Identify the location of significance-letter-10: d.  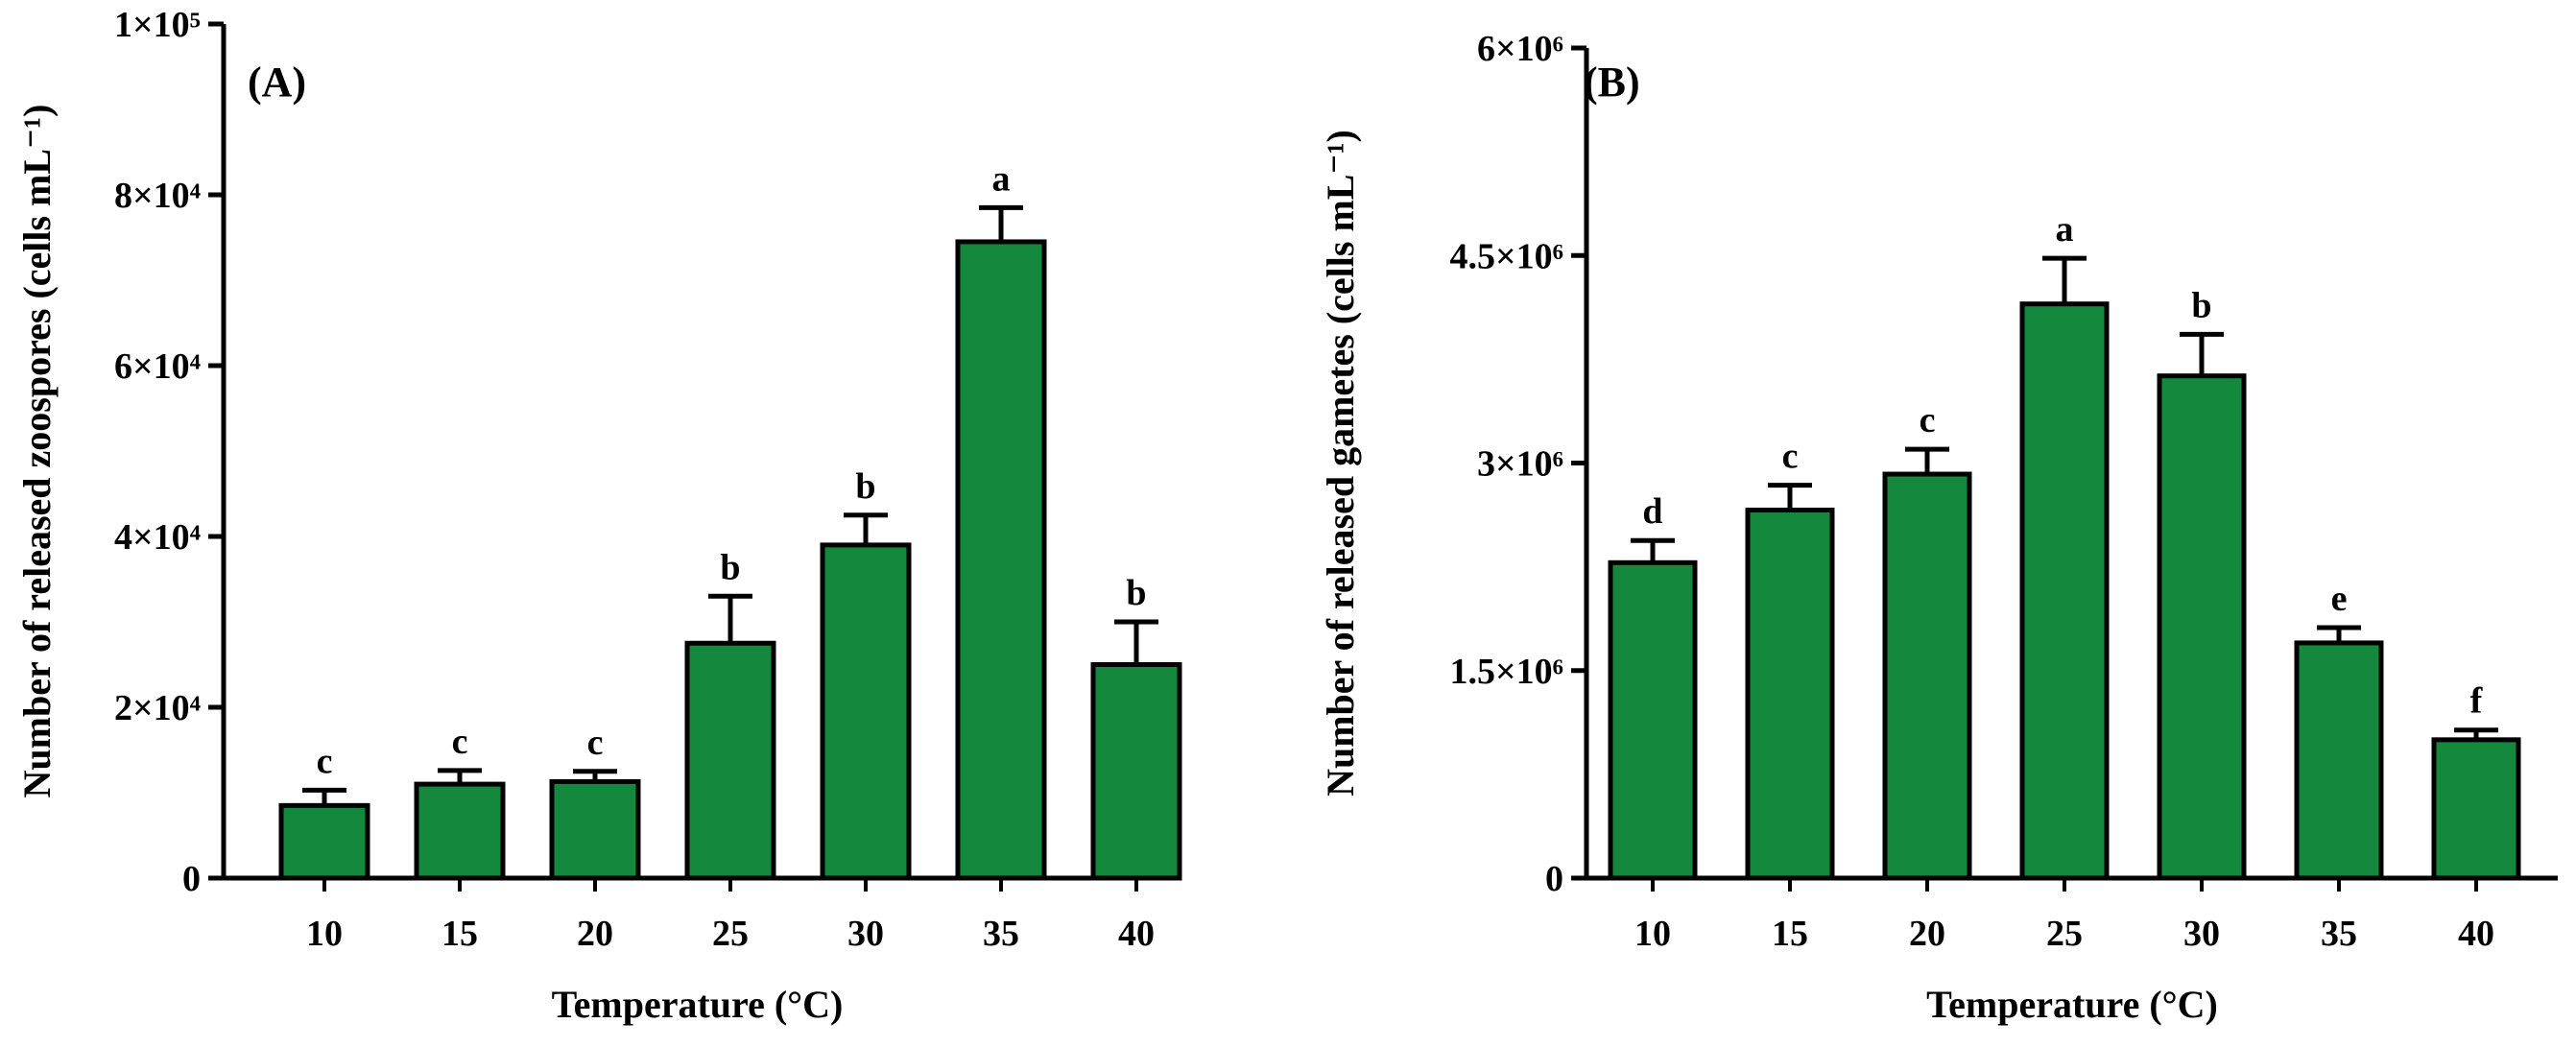
(1652, 512).